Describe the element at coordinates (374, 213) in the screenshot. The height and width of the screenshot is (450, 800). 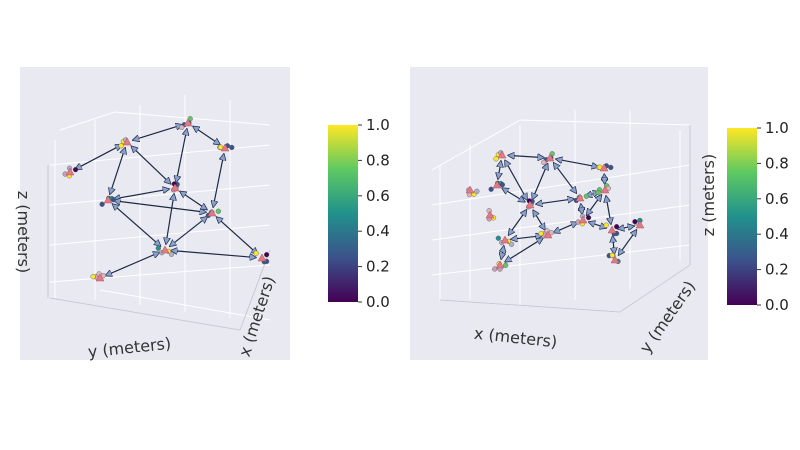
I see `left-colorbar-ticks: 0.0 0.2 0.4 0.6 0.8 1.0` at that location.